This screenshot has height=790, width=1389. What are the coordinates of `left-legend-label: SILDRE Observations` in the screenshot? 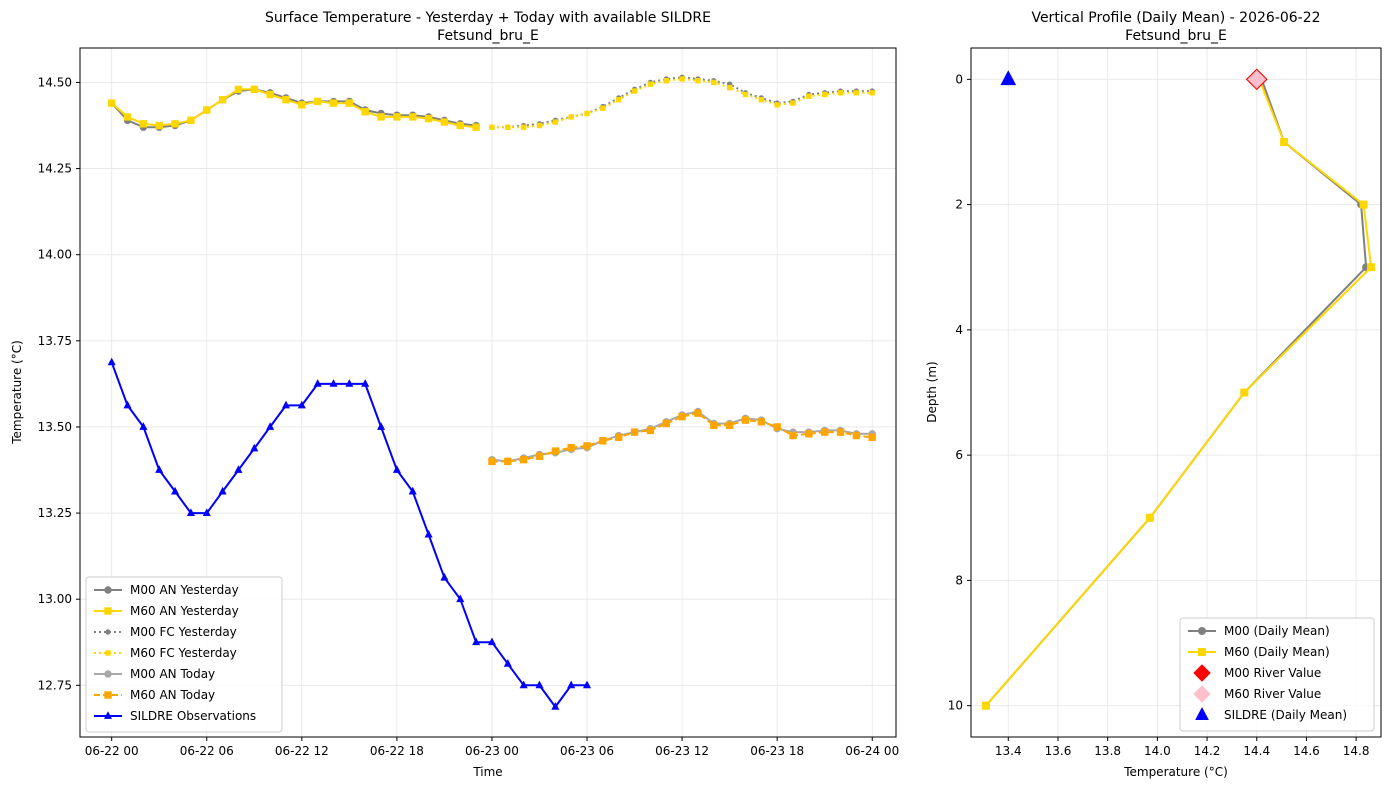 It's located at (193, 716).